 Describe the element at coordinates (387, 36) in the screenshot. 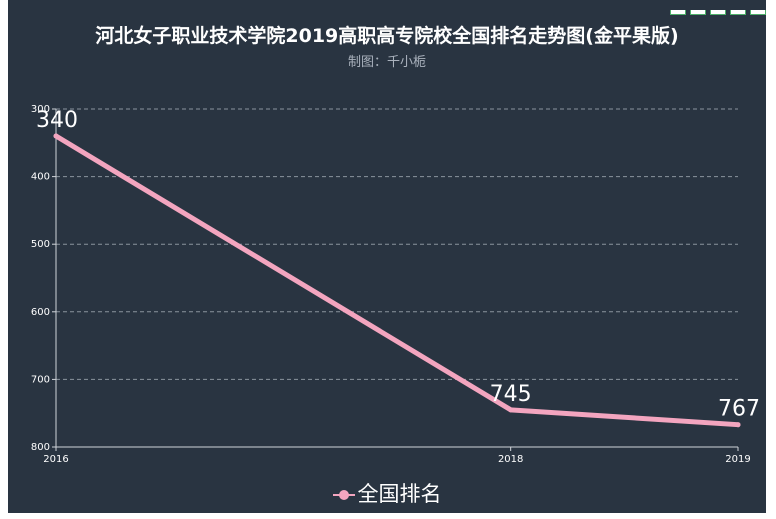

I see `chart-title: 河北女子职业技术学院2019高职高专院校全国排名走势图(金平果版)` at that location.